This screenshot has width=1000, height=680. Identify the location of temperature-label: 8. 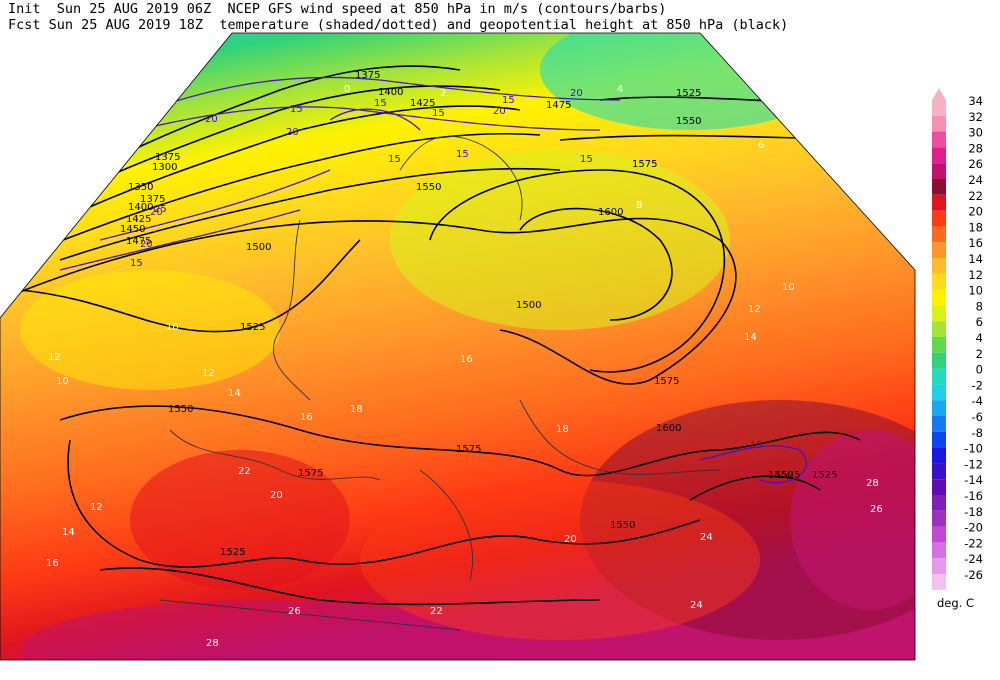
(639, 205).